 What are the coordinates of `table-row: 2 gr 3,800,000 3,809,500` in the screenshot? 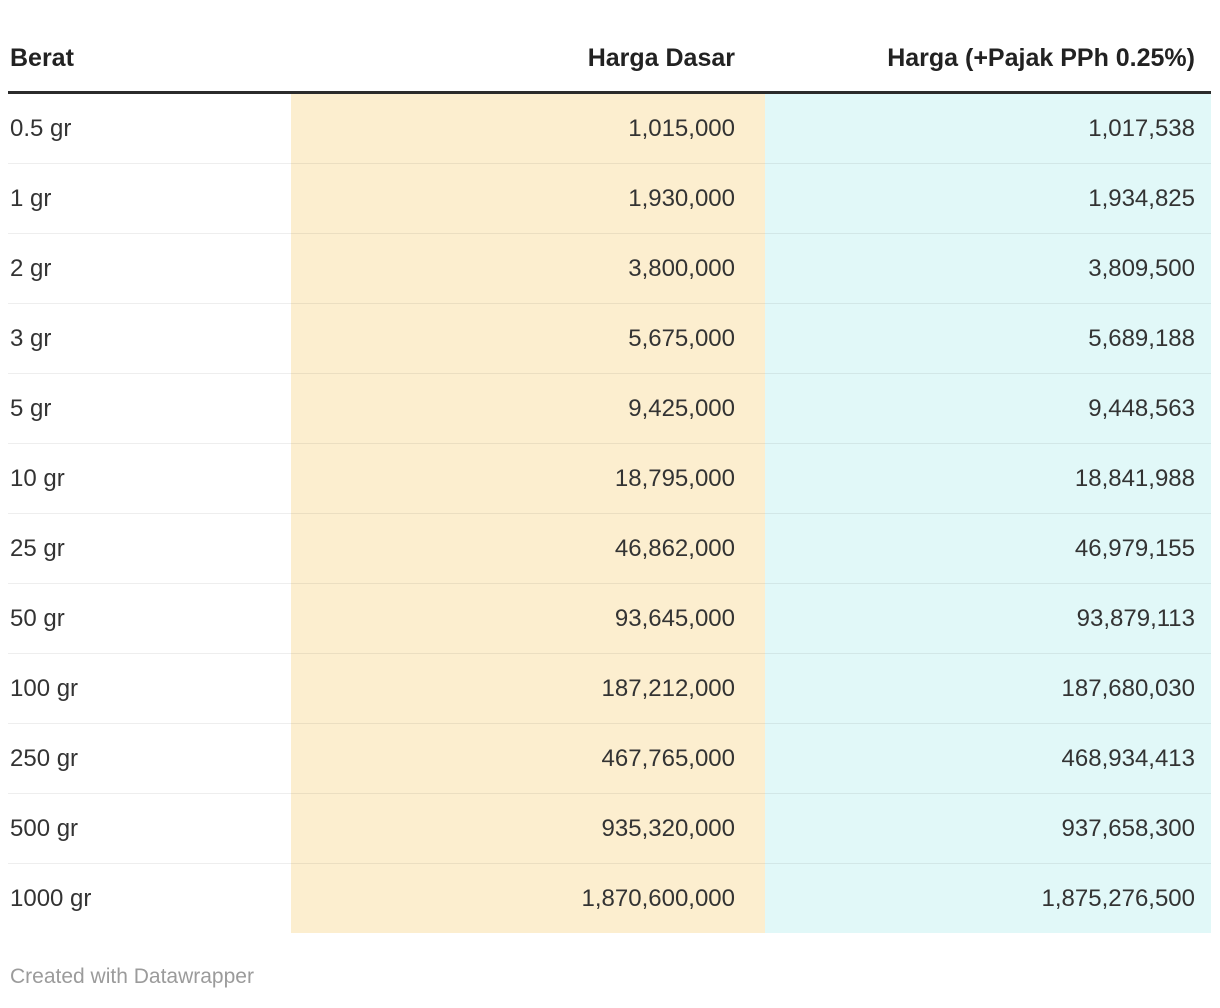 It's located at (609, 268).